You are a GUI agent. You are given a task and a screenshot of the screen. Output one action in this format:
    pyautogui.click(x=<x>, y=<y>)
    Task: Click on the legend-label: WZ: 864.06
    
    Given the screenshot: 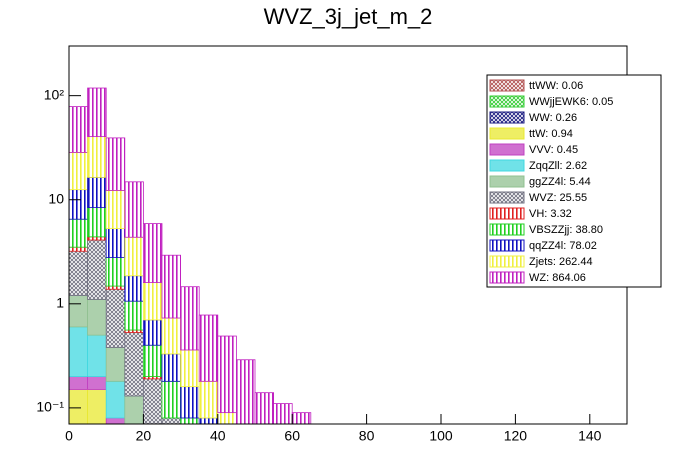 What is the action you would take?
    pyautogui.click(x=557, y=278)
    